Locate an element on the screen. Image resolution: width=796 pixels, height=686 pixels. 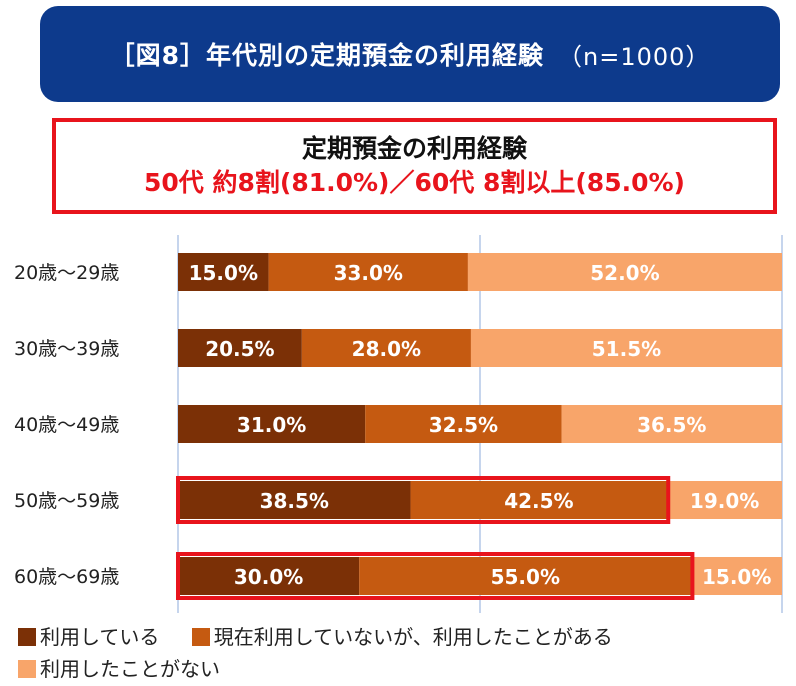
legend-item-used-before: 現在利用していないが、利用したことがある is located at coordinates (402, 637).